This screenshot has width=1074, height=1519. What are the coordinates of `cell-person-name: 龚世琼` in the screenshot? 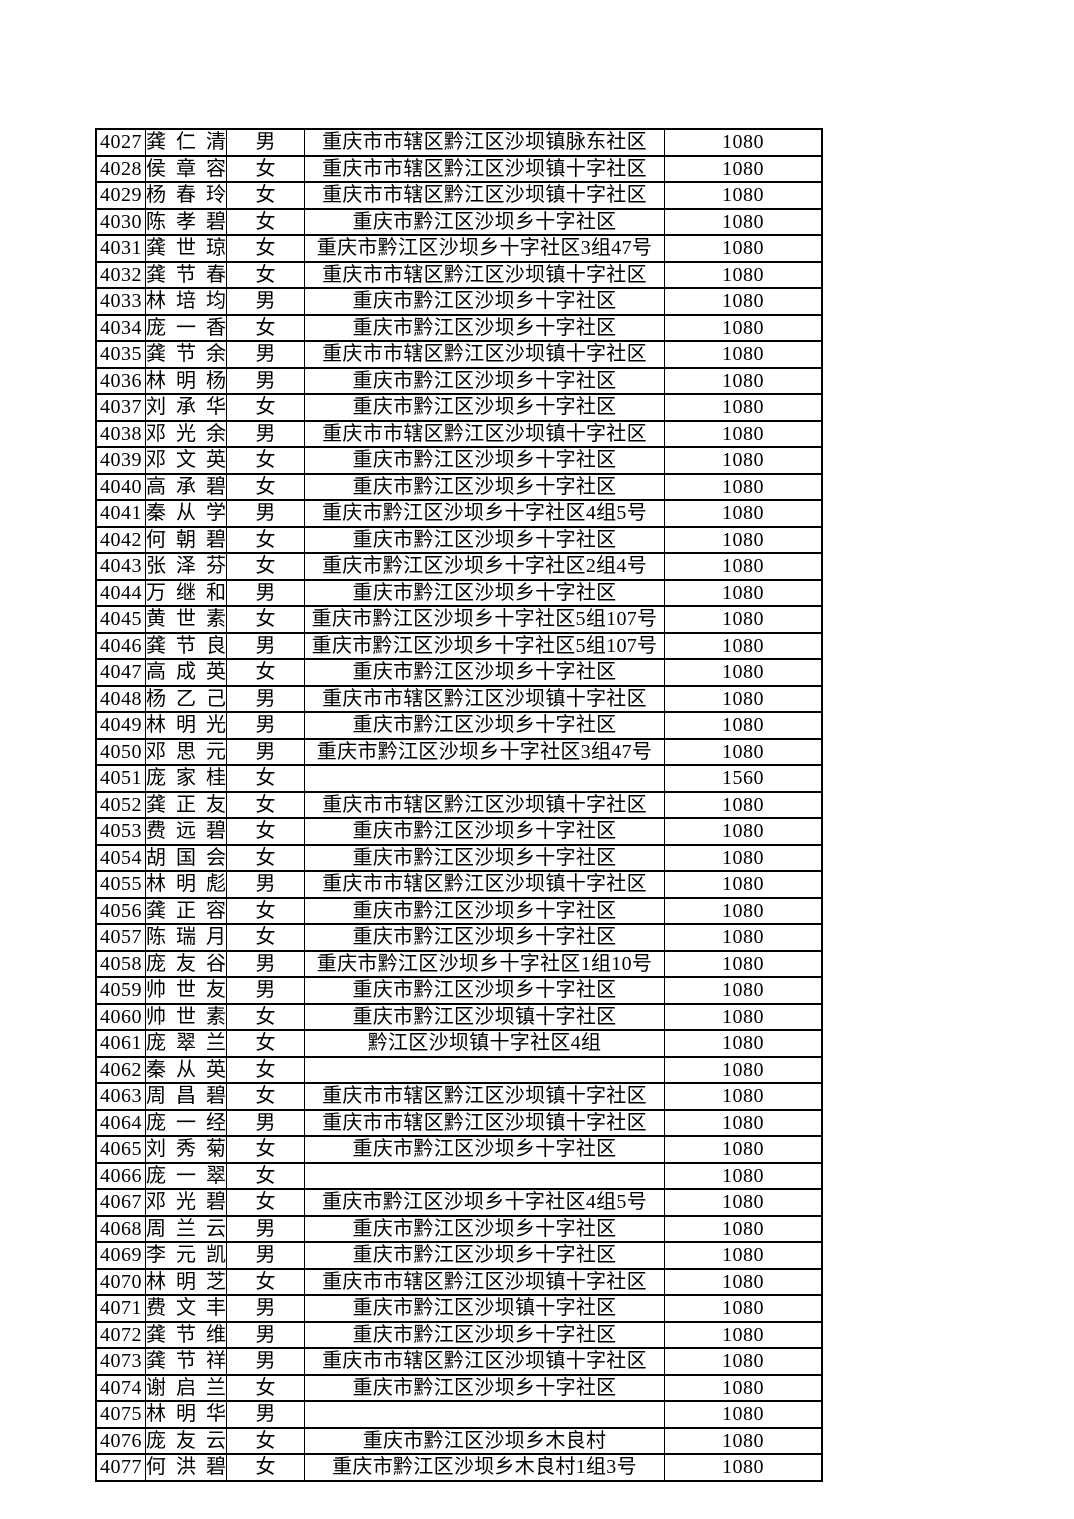 It's located at (186, 248).